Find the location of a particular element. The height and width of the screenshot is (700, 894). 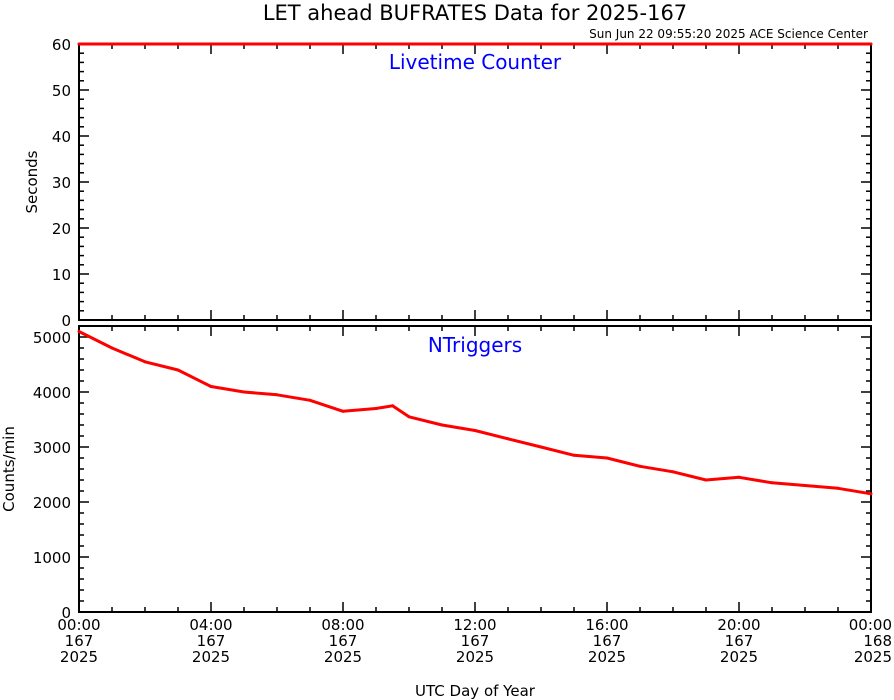

y-tick-label: 10 is located at coordinates (61, 275).